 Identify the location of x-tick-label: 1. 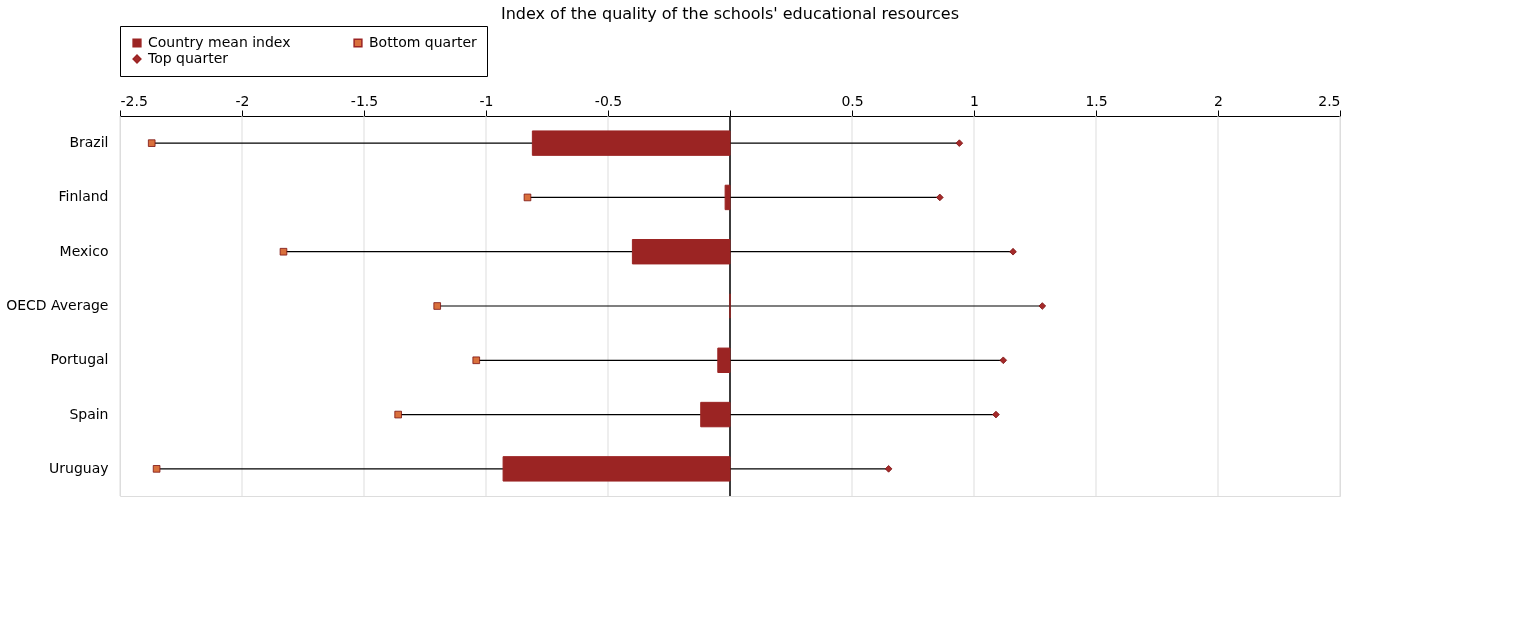
(974, 100).